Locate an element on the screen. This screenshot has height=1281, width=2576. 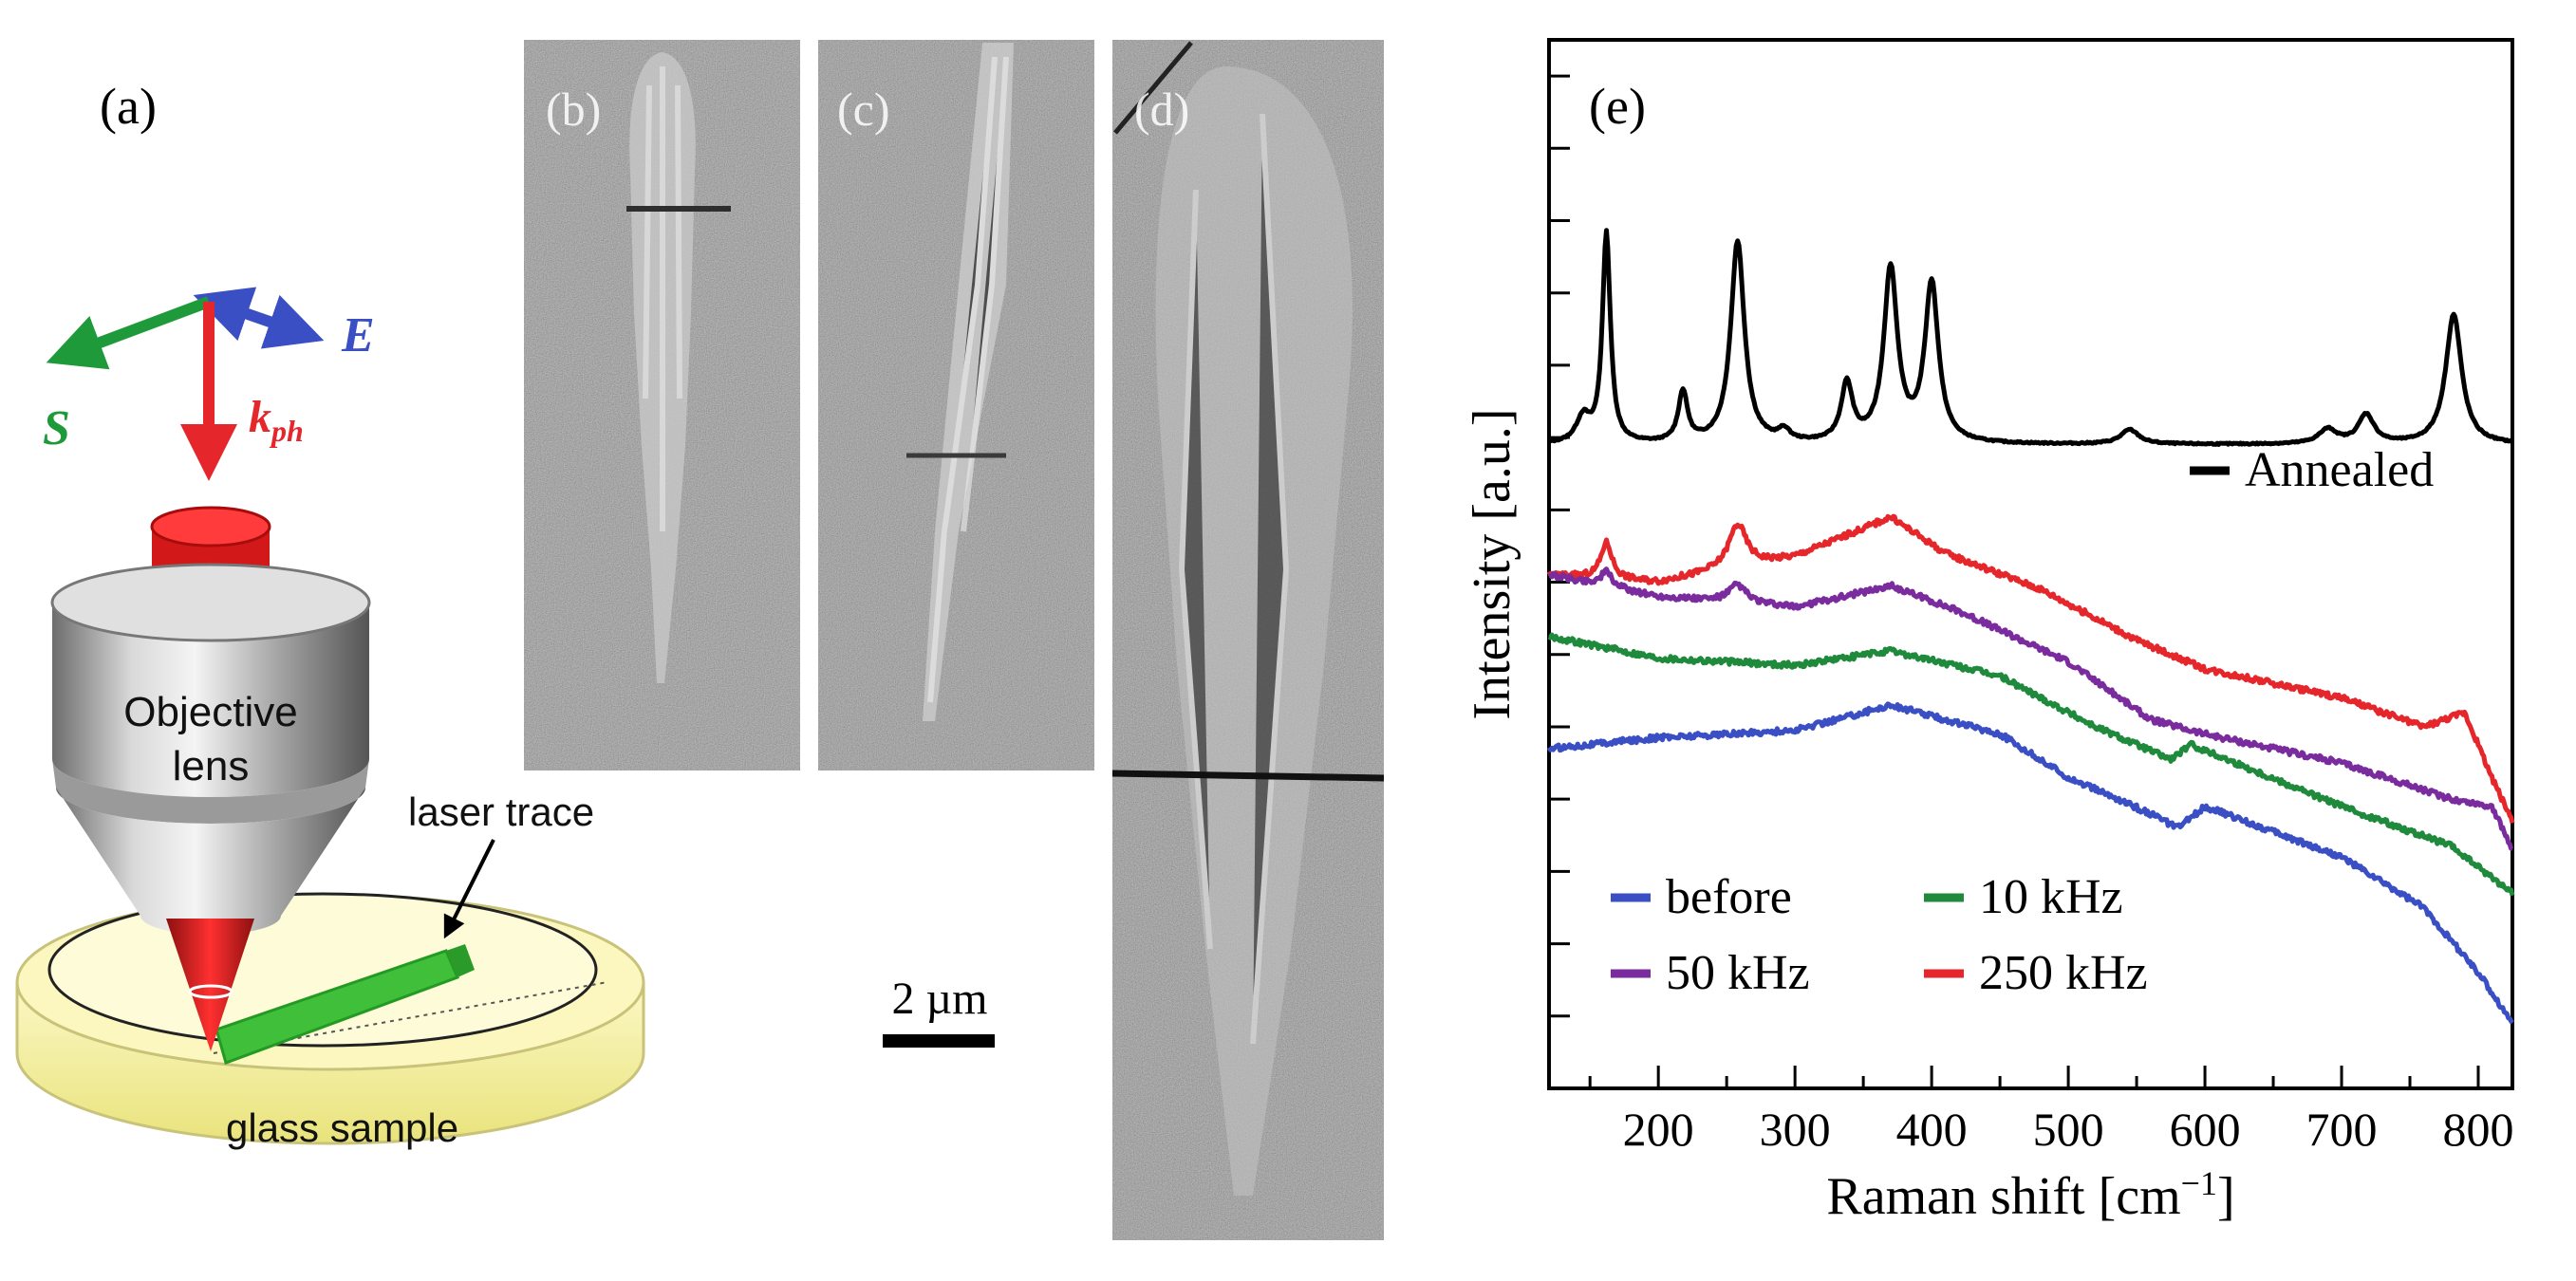
e-label: E is located at coordinates (358, 335).